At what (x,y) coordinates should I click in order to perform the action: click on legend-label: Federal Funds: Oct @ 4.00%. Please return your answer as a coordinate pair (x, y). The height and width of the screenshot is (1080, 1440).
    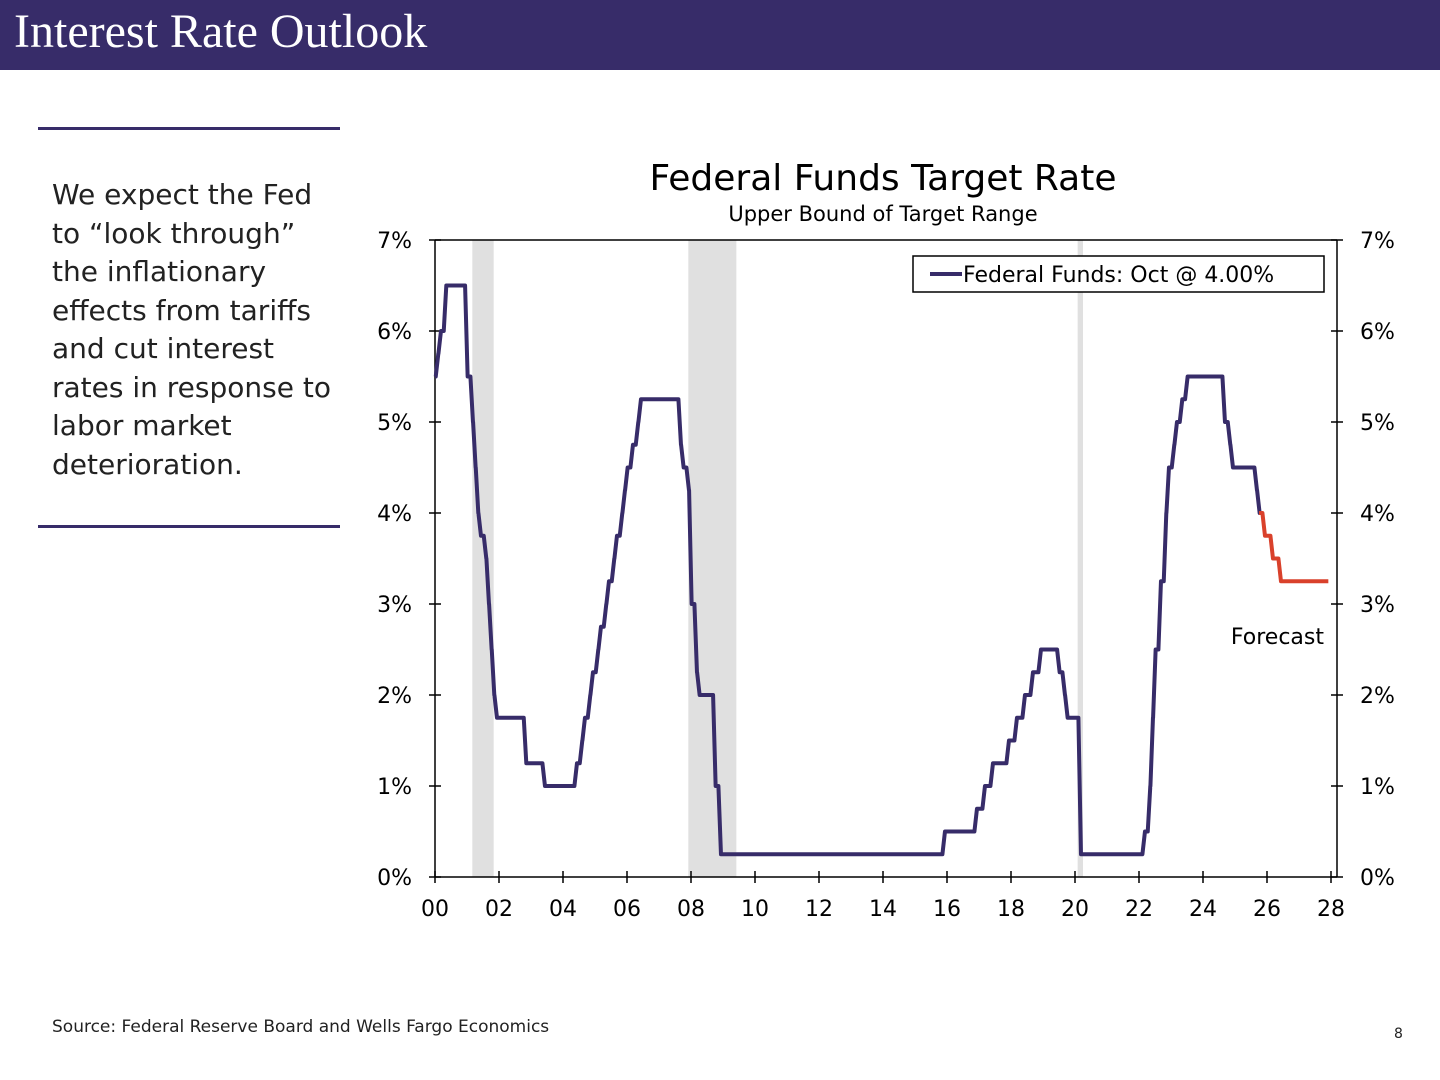
    Looking at the image, I should click on (1118, 275).